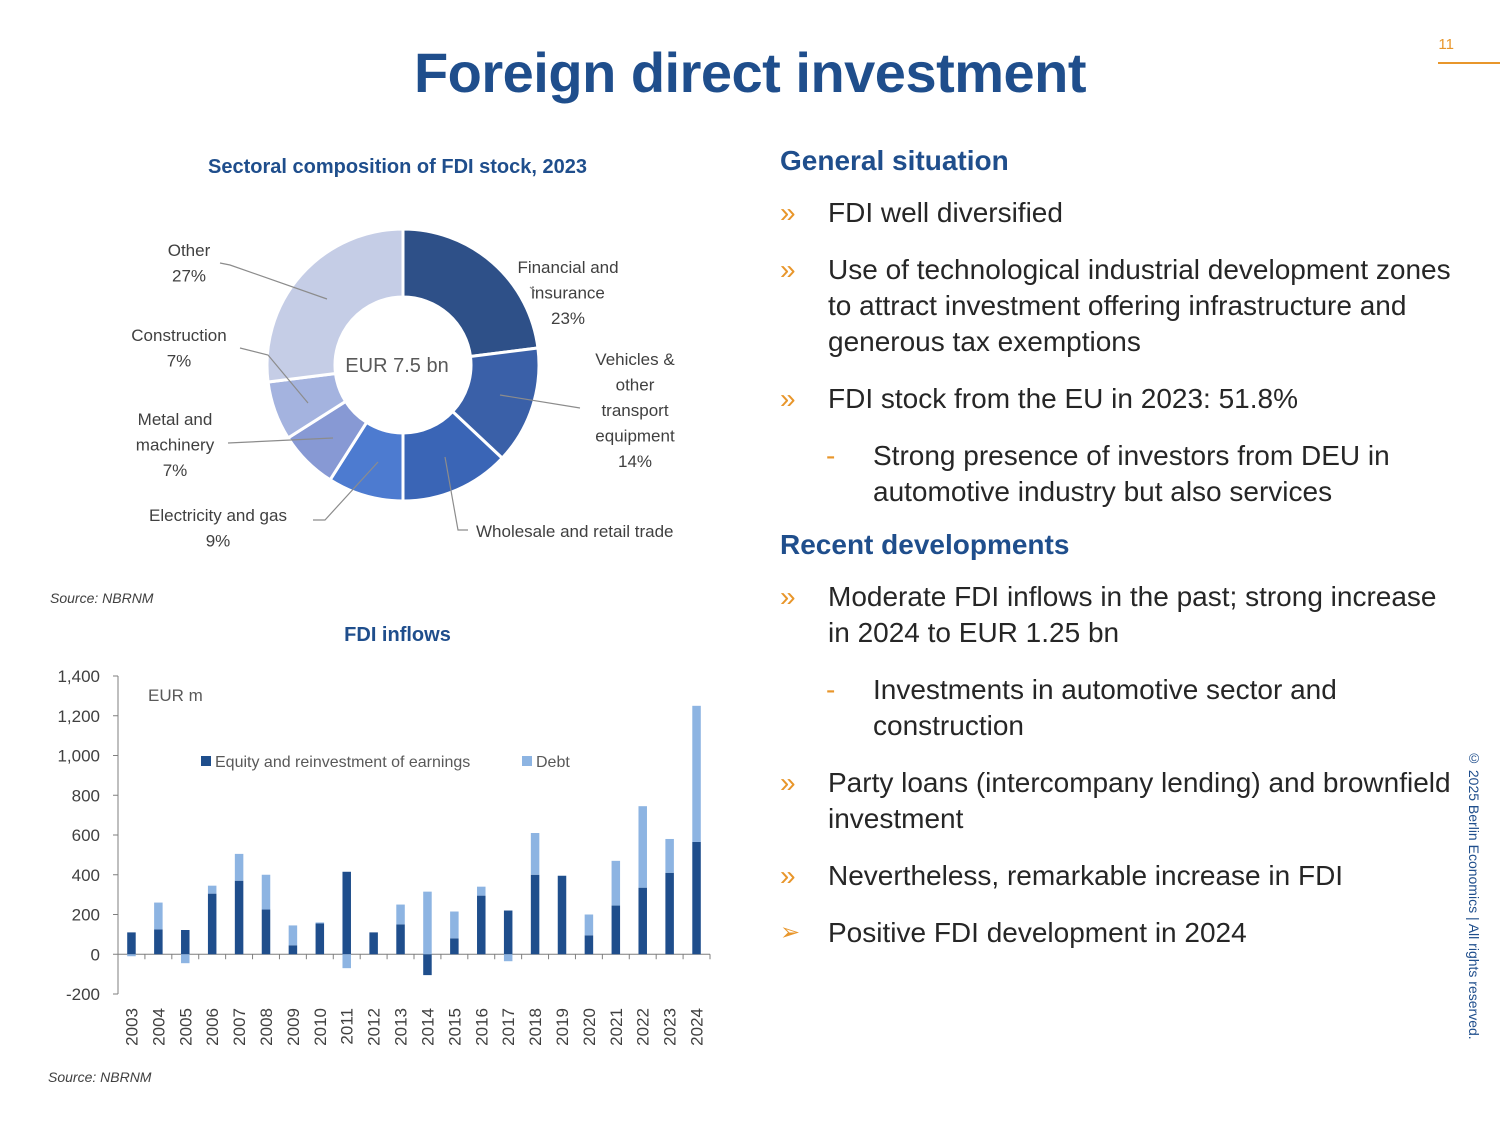 This screenshot has width=1500, height=1125. What do you see at coordinates (320, 1027) in the screenshot?
I see `x-tick-label: 2010` at bounding box center [320, 1027].